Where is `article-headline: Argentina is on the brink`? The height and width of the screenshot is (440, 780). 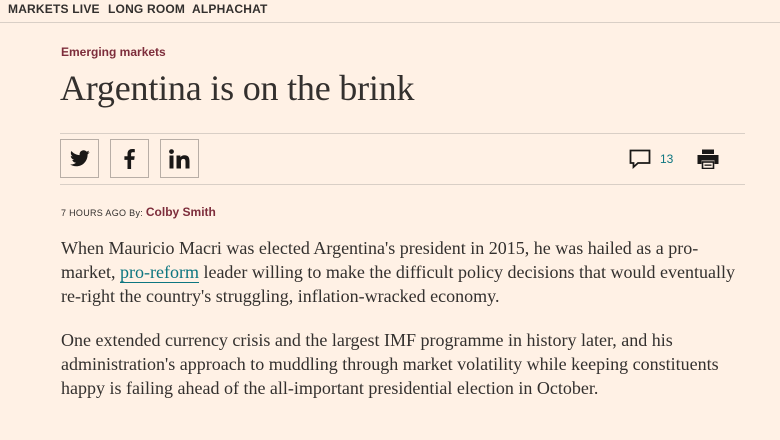 article-headline: Argentina is on the brink is located at coordinates (237, 88).